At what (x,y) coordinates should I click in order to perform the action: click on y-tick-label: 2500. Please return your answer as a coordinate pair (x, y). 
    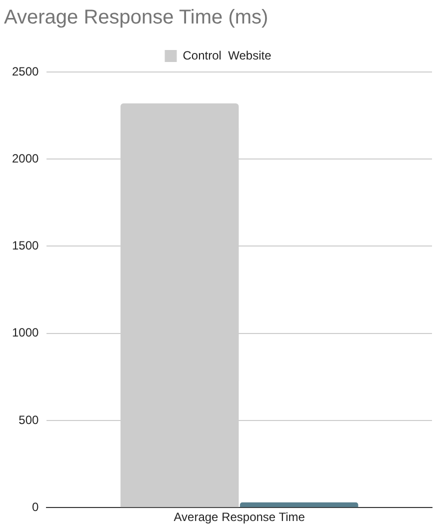
    Looking at the image, I should click on (26, 71).